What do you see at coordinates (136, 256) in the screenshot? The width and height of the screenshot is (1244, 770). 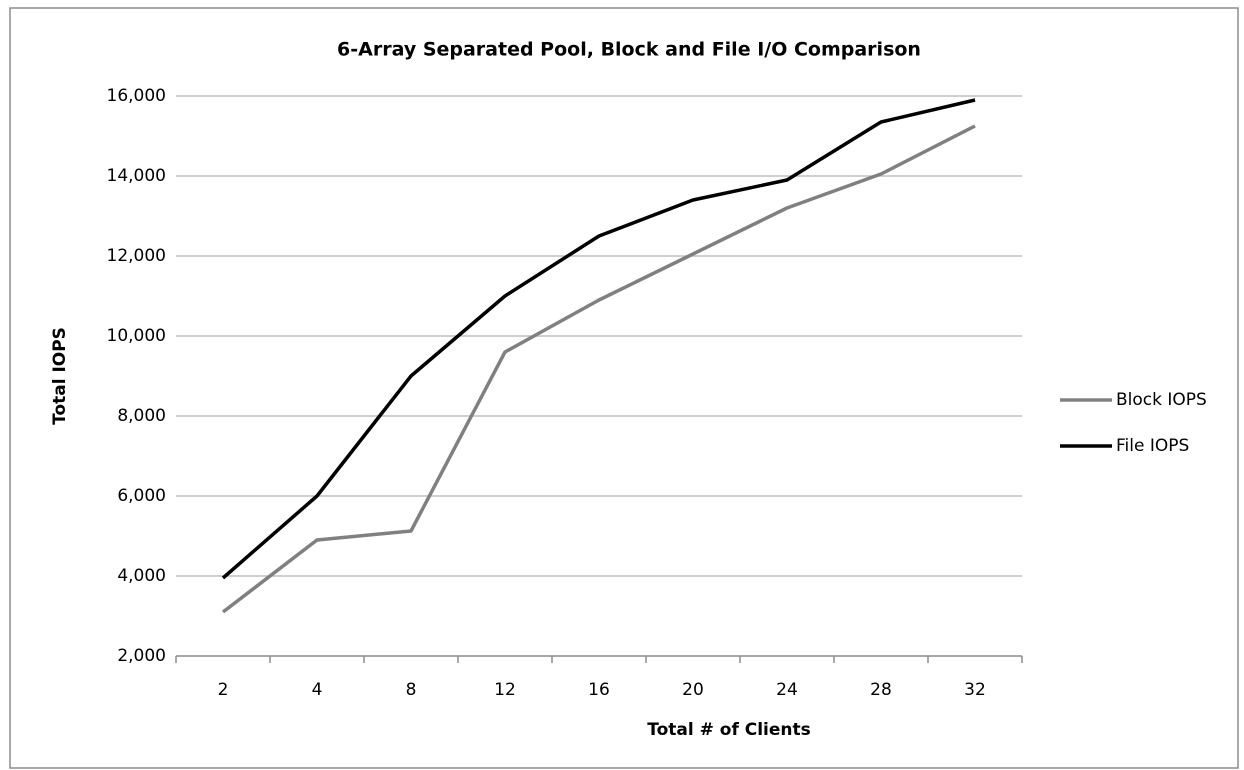 I see `y-tick-label: 12,000` at bounding box center [136, 256].